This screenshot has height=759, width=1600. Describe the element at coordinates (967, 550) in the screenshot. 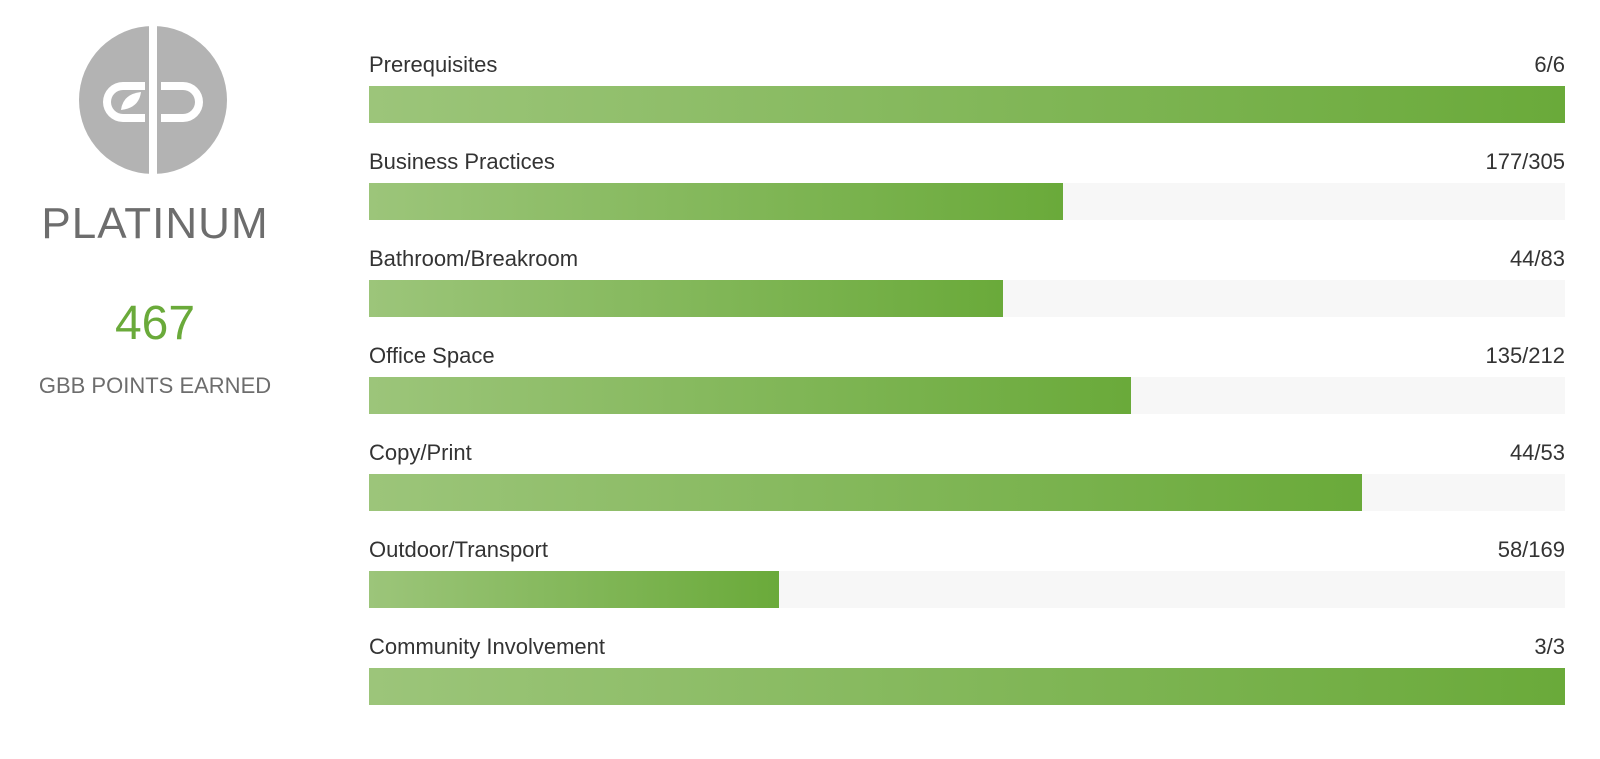

I see `category-header: Outdoor/Transport 58/169` at that location.